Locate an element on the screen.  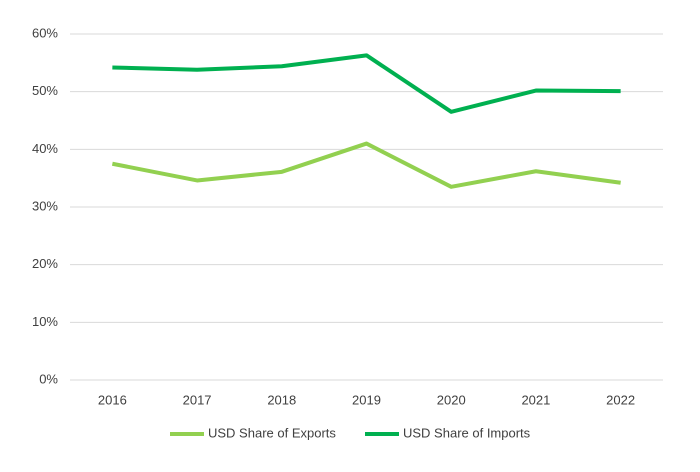
y-tick-label: 50% is located at coordinates (45, 90).